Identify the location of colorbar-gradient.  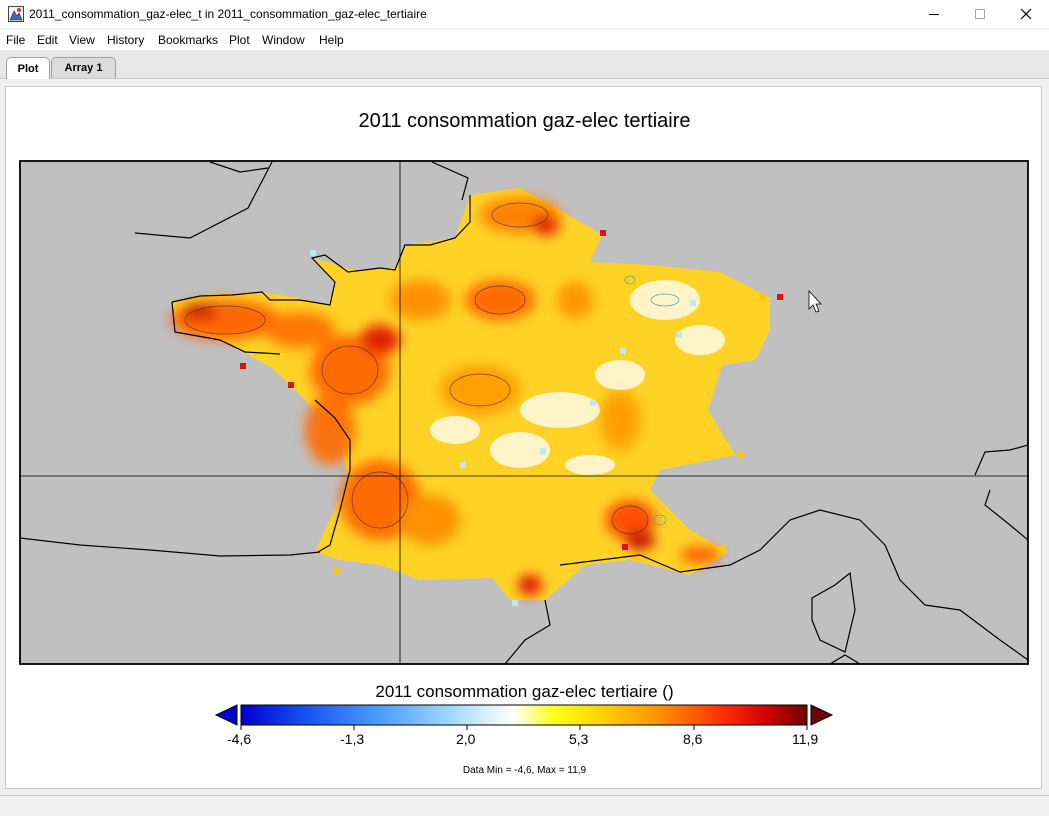
(524, 715).